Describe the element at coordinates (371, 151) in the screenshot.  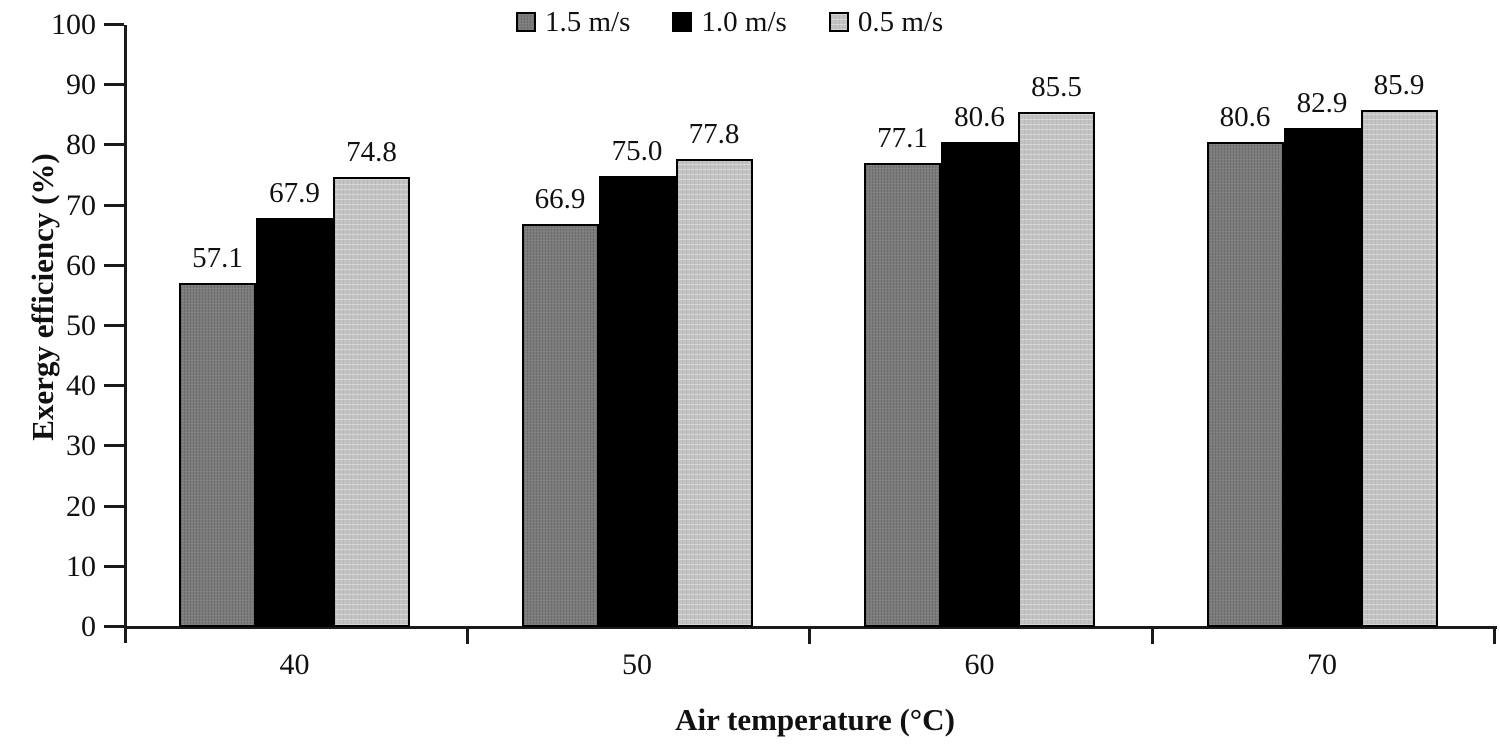
I see `bar-value-label: 74.8` at that location.